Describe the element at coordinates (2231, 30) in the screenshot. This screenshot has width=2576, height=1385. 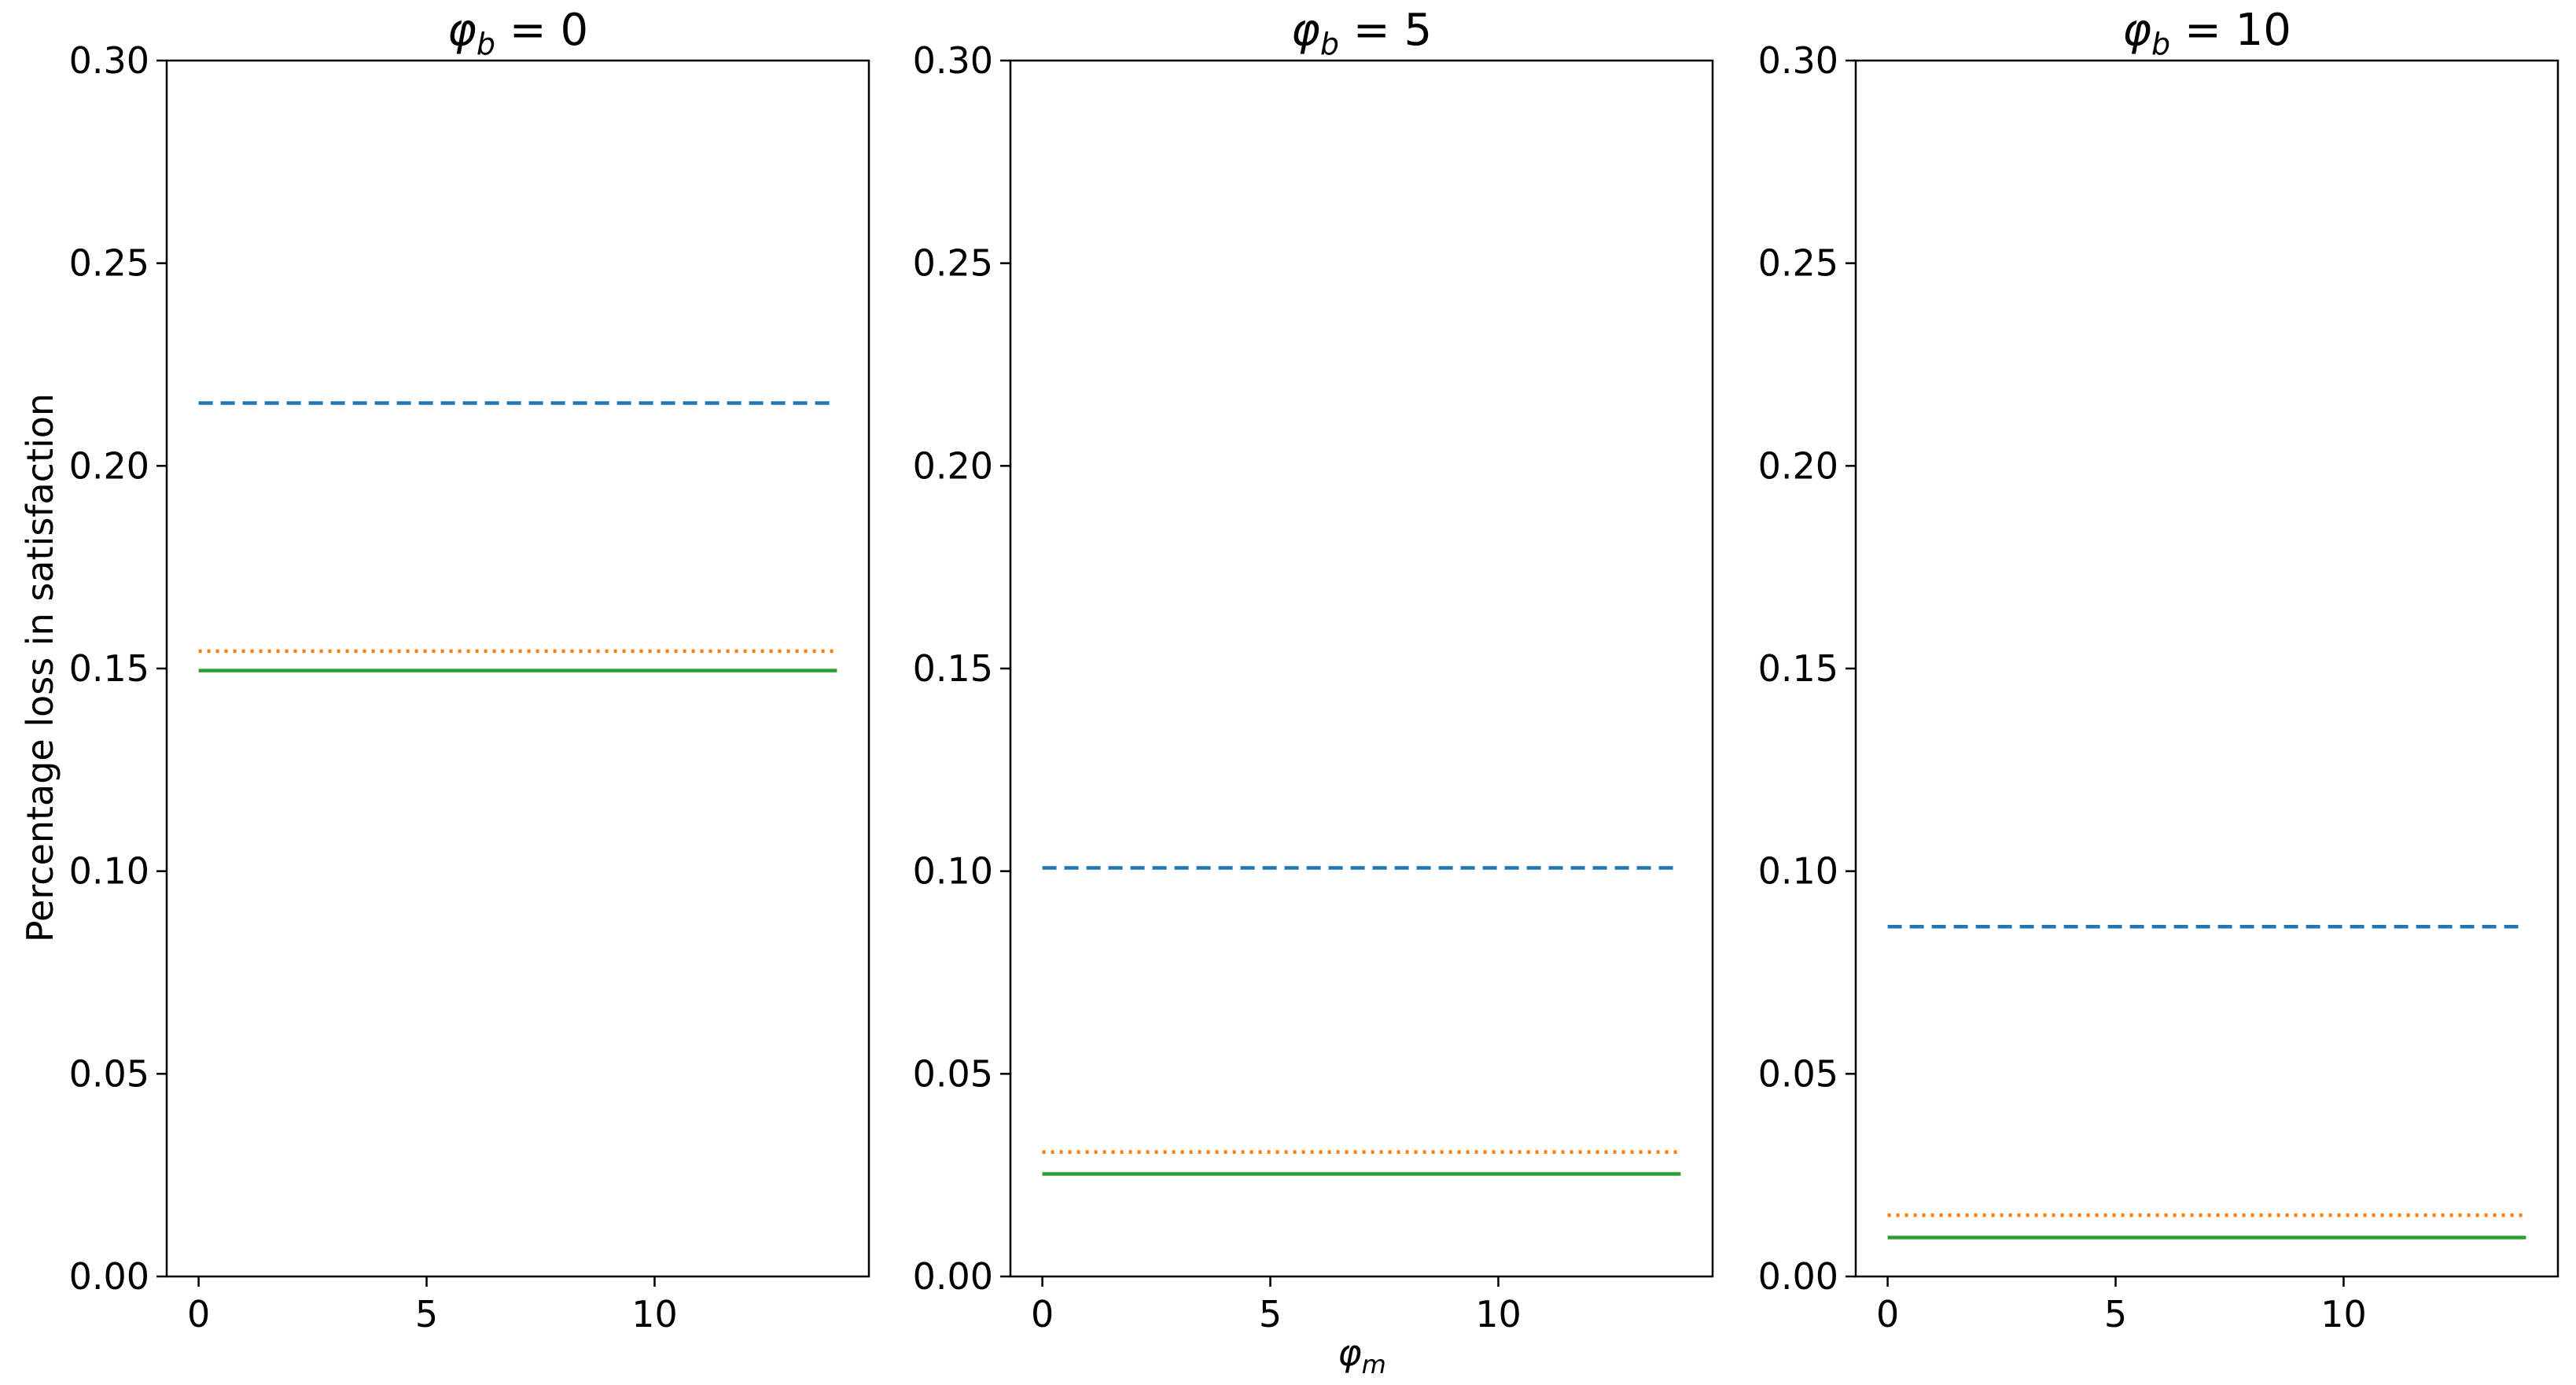
I see `panel-title-value: = 10` at that location.